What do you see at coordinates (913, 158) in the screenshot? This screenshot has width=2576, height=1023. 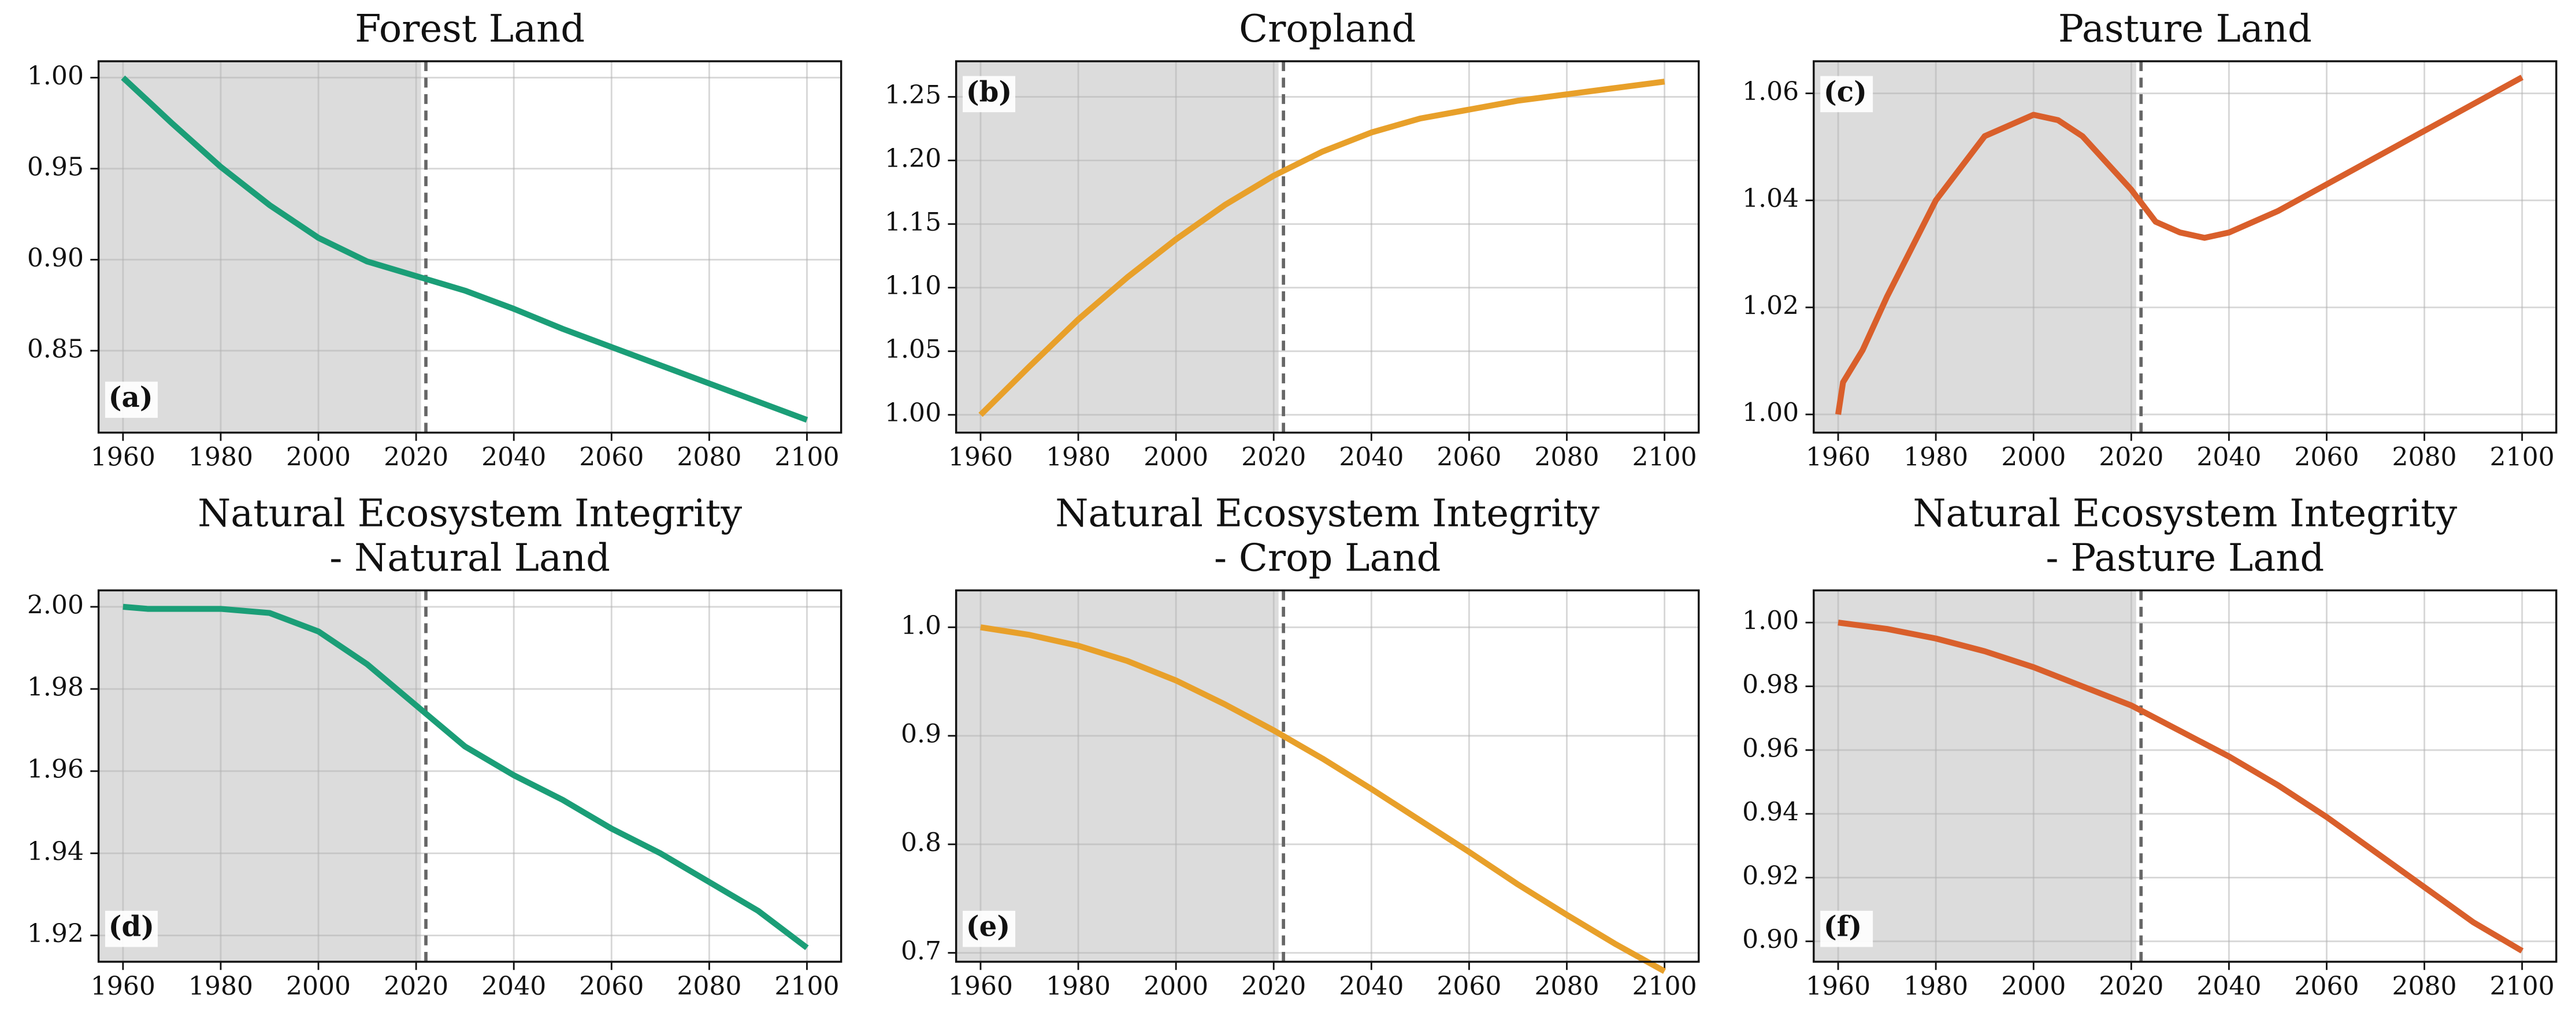 I see `y-tick-label: 1.20` at bounding box center [913, 158].